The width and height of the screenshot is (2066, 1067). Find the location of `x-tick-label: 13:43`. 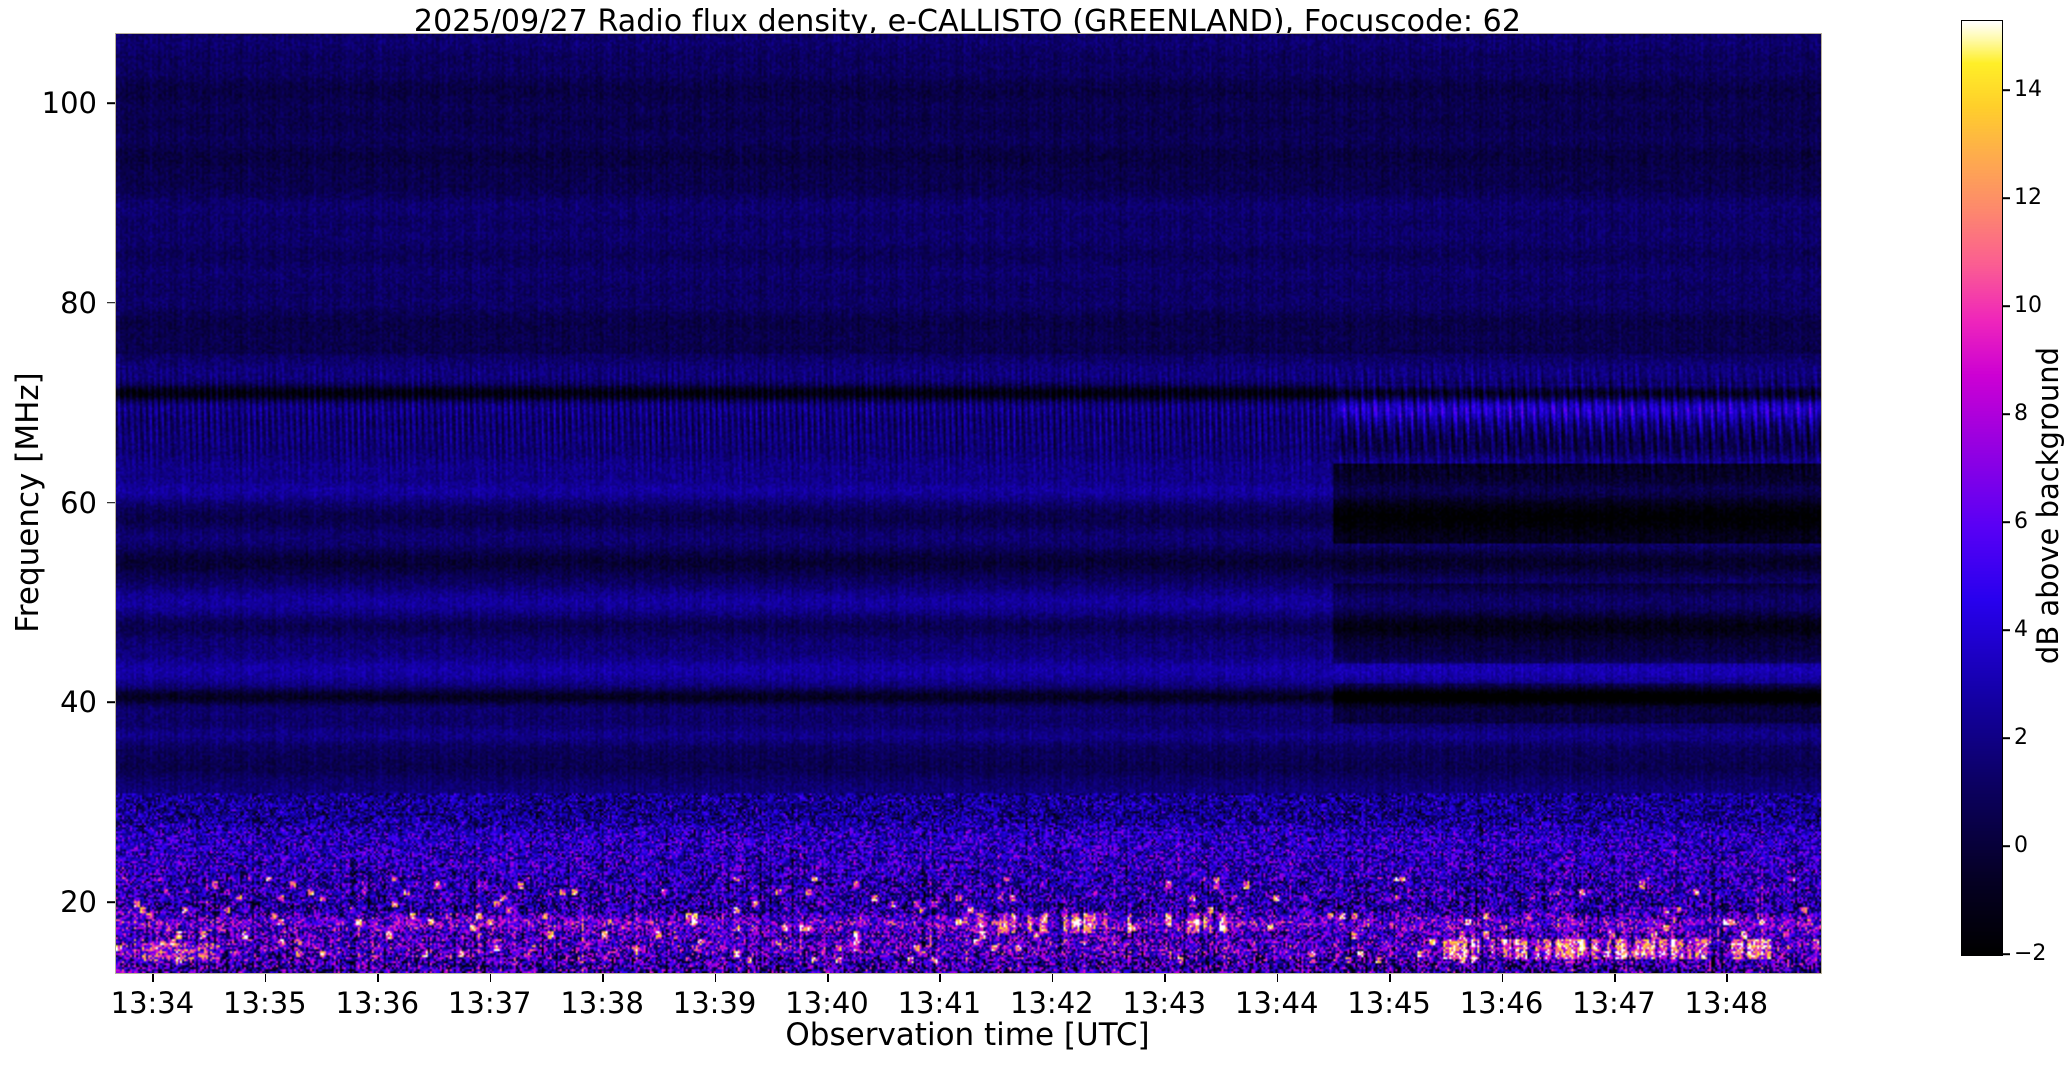

x-tick-label: 13:43 is located at coordinates (1164, 1003).